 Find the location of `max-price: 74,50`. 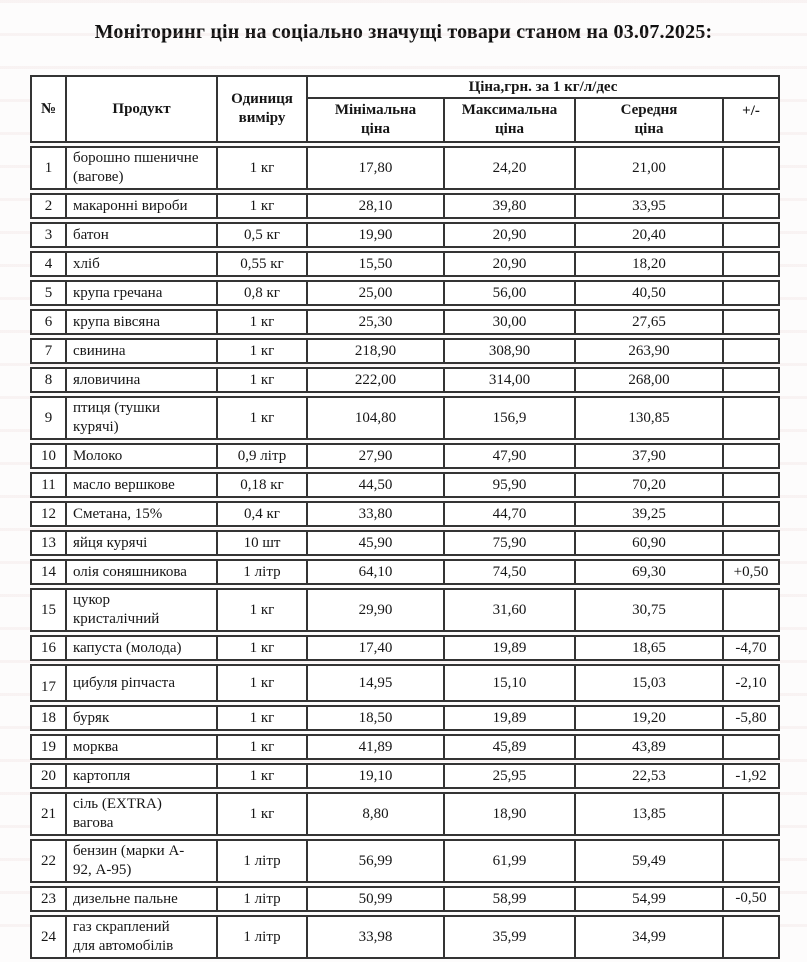

max-price: 74,50 is located at coordinates (510, 572).